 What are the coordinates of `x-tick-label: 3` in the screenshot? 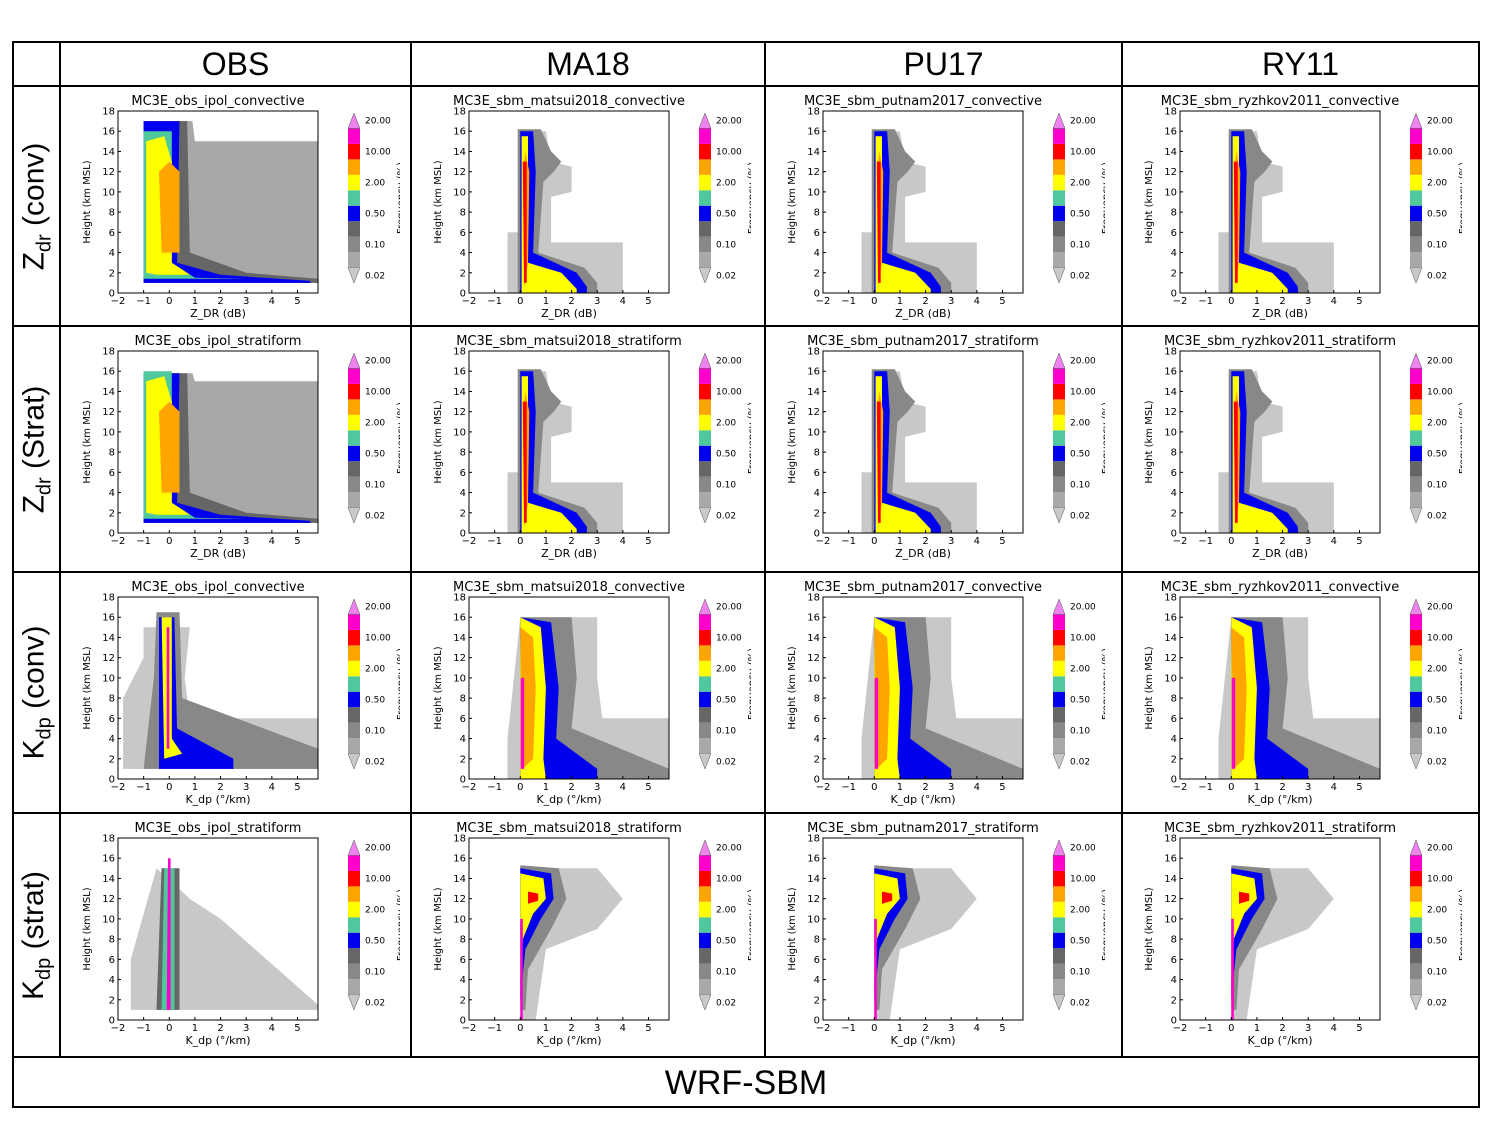 It's located at (246, 301).